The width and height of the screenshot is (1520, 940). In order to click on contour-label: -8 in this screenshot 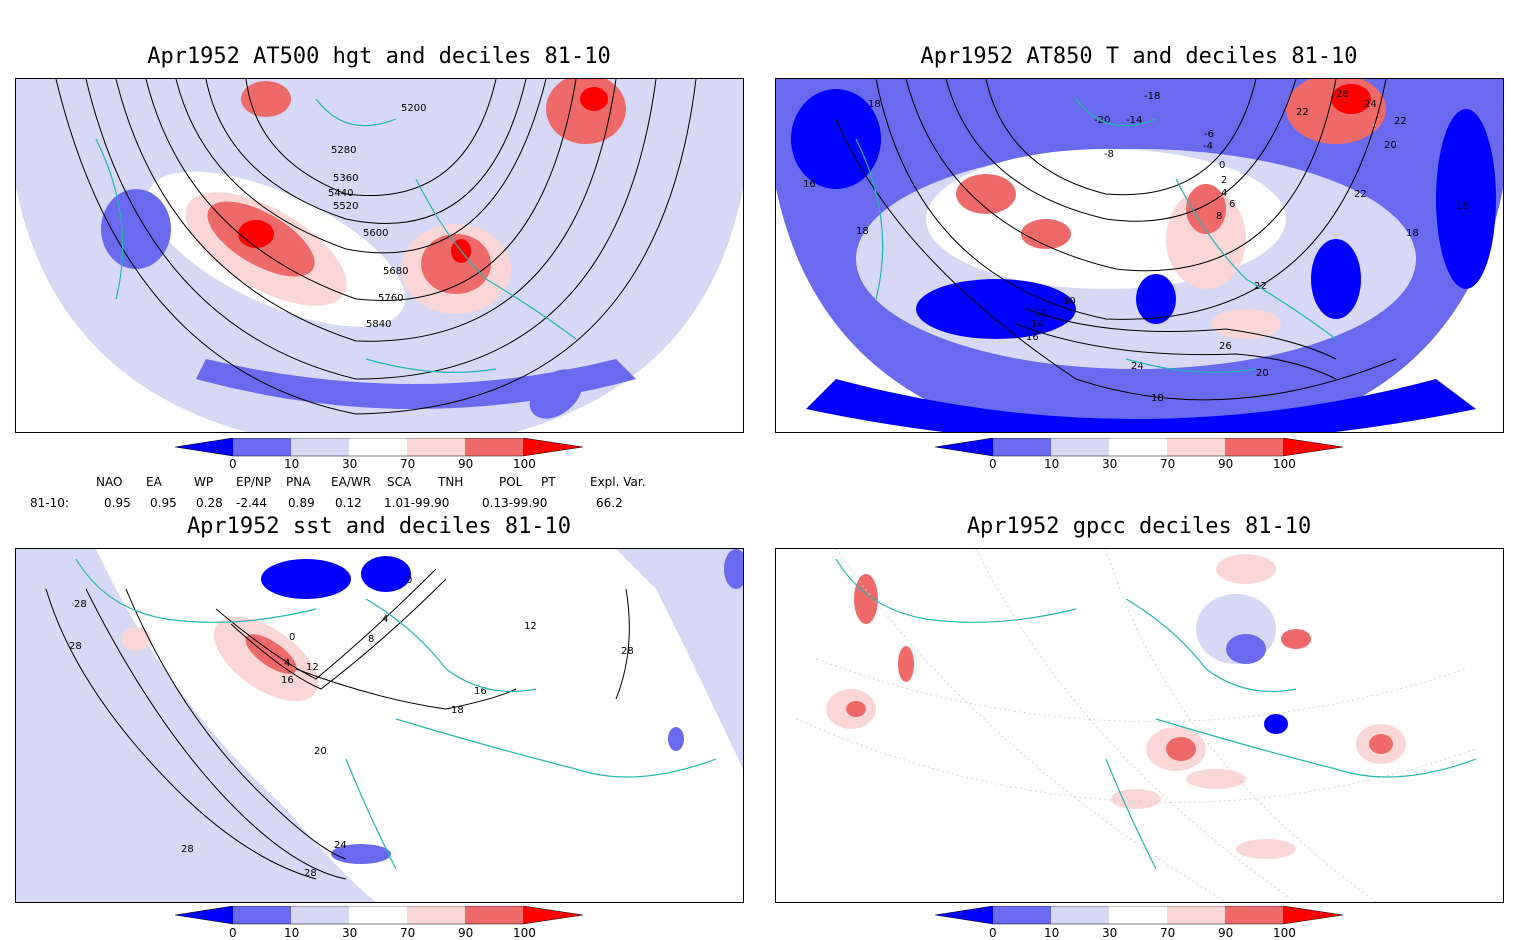, I will do `click(1109, 154)`.